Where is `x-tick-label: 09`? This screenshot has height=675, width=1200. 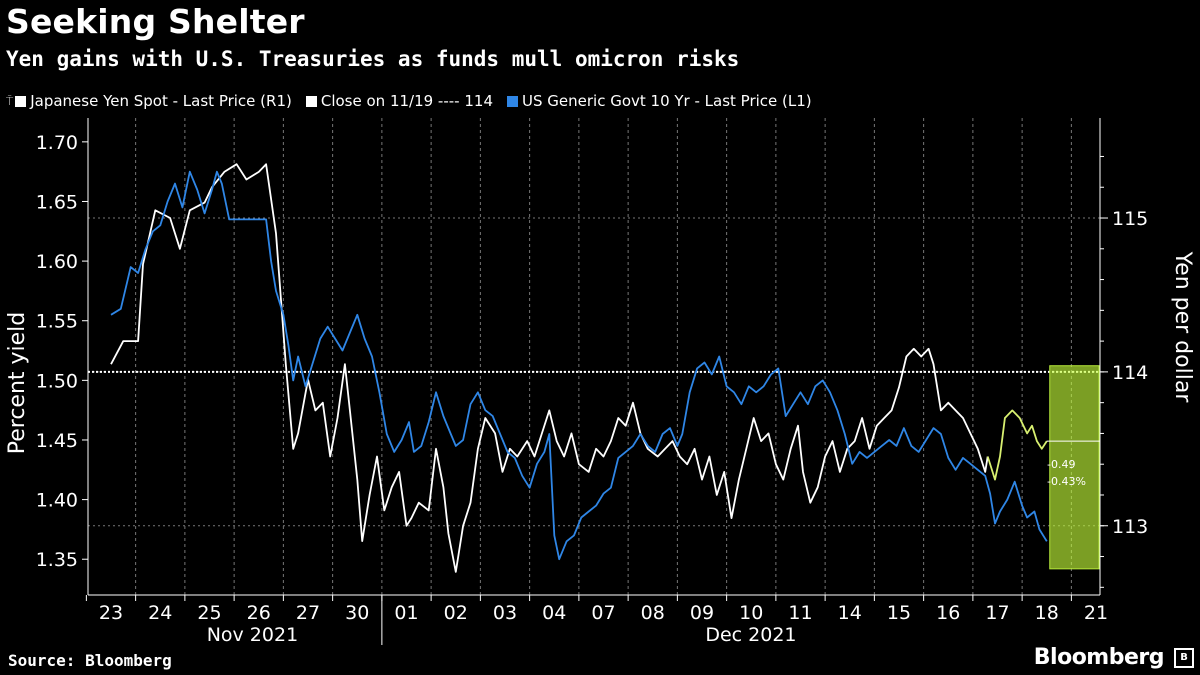 x-tick-label: 09 is located at coordinates (702, 613).